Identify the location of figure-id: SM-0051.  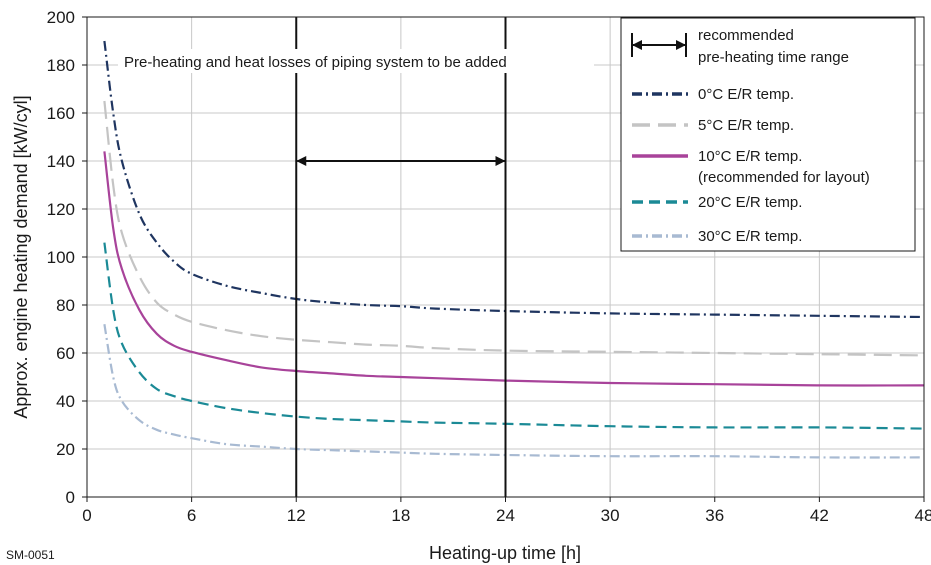
(30, 555).